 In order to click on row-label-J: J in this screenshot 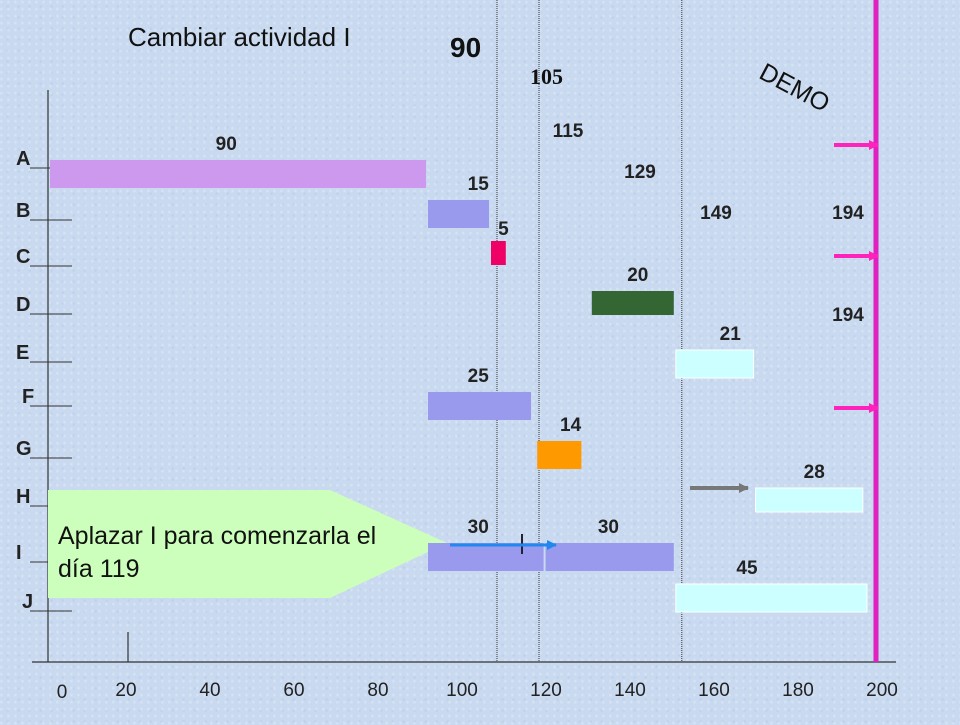, I will do `click(27, 602)`.